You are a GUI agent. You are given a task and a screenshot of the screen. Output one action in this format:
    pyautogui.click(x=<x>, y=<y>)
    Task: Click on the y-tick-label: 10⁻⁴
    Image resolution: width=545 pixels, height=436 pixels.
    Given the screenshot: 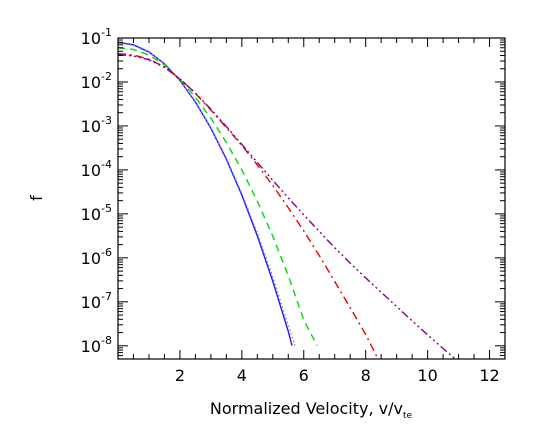 What is the action you would take?
    pyautogui.click(x=96, y=169)
    